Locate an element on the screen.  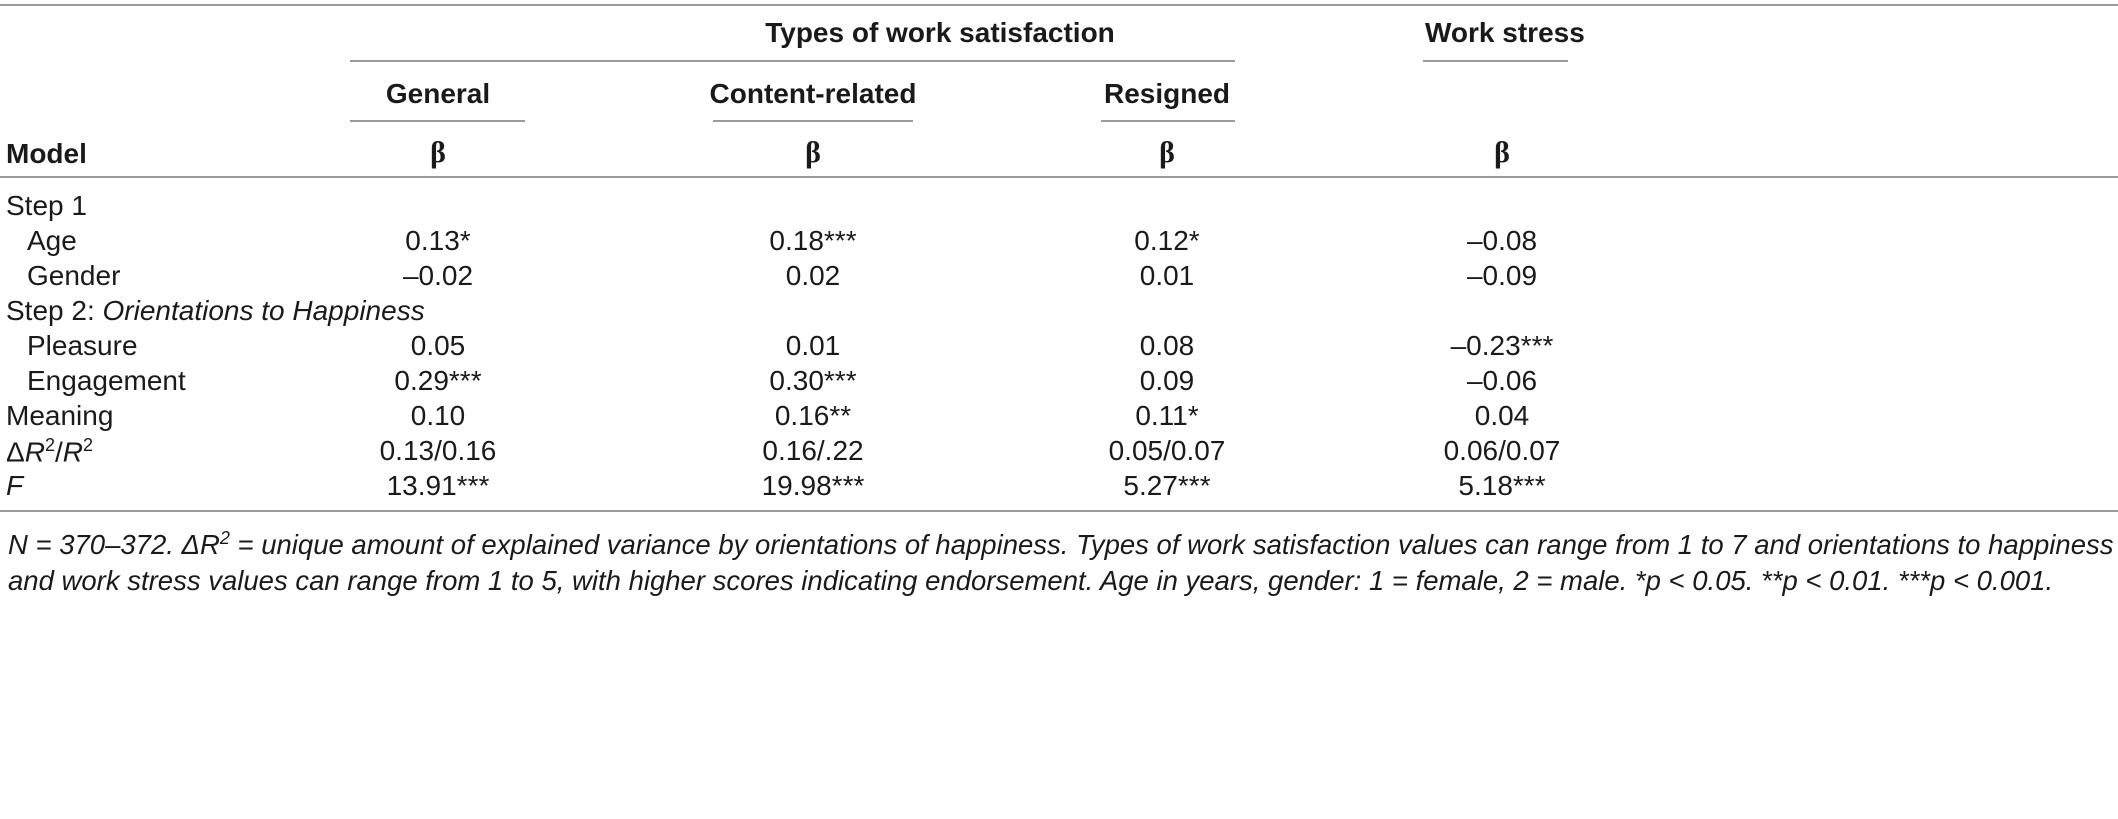
beta-content-related: β is located at coordinates (813, 152).